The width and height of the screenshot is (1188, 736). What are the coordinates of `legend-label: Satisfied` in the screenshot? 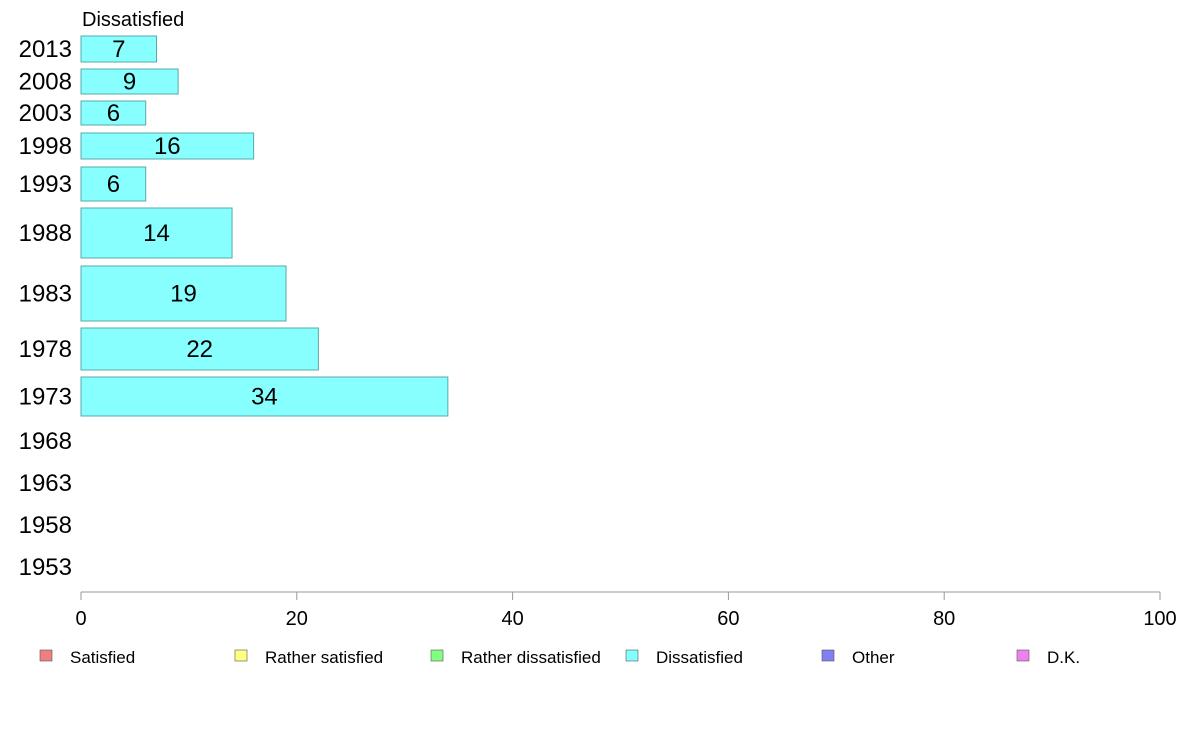 It's located at (102, 657).